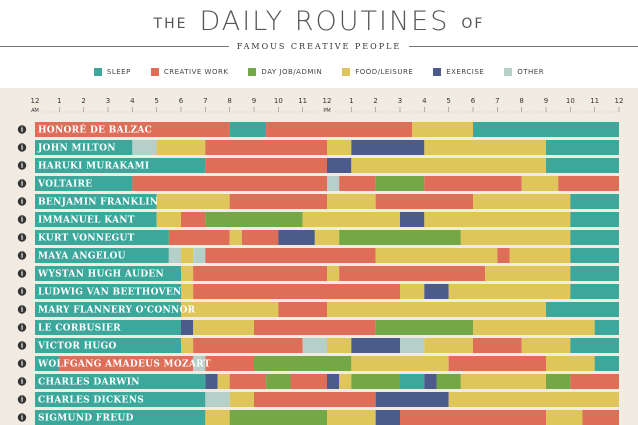 The width and height of the screenshot is (638, 425). Describe the element at coordinates (319, 46) in the screenshot. I see `page-subtitle: FAMOUS CREATIVE PEOPLE` at that location.